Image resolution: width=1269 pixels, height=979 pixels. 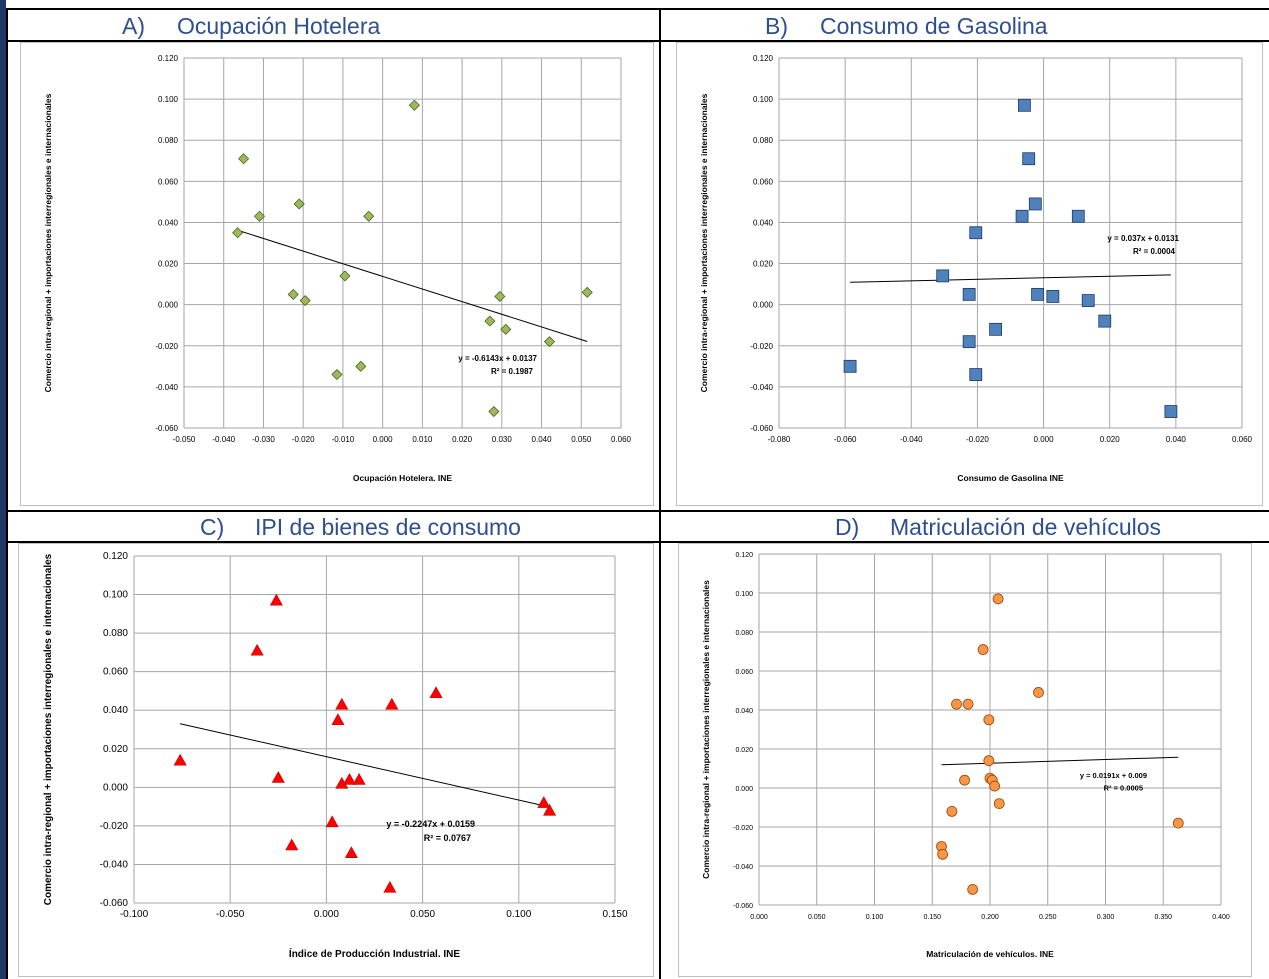 I want to click on panel-a-title: A) Ocupación Hotelera, so click(x=251, y=26).